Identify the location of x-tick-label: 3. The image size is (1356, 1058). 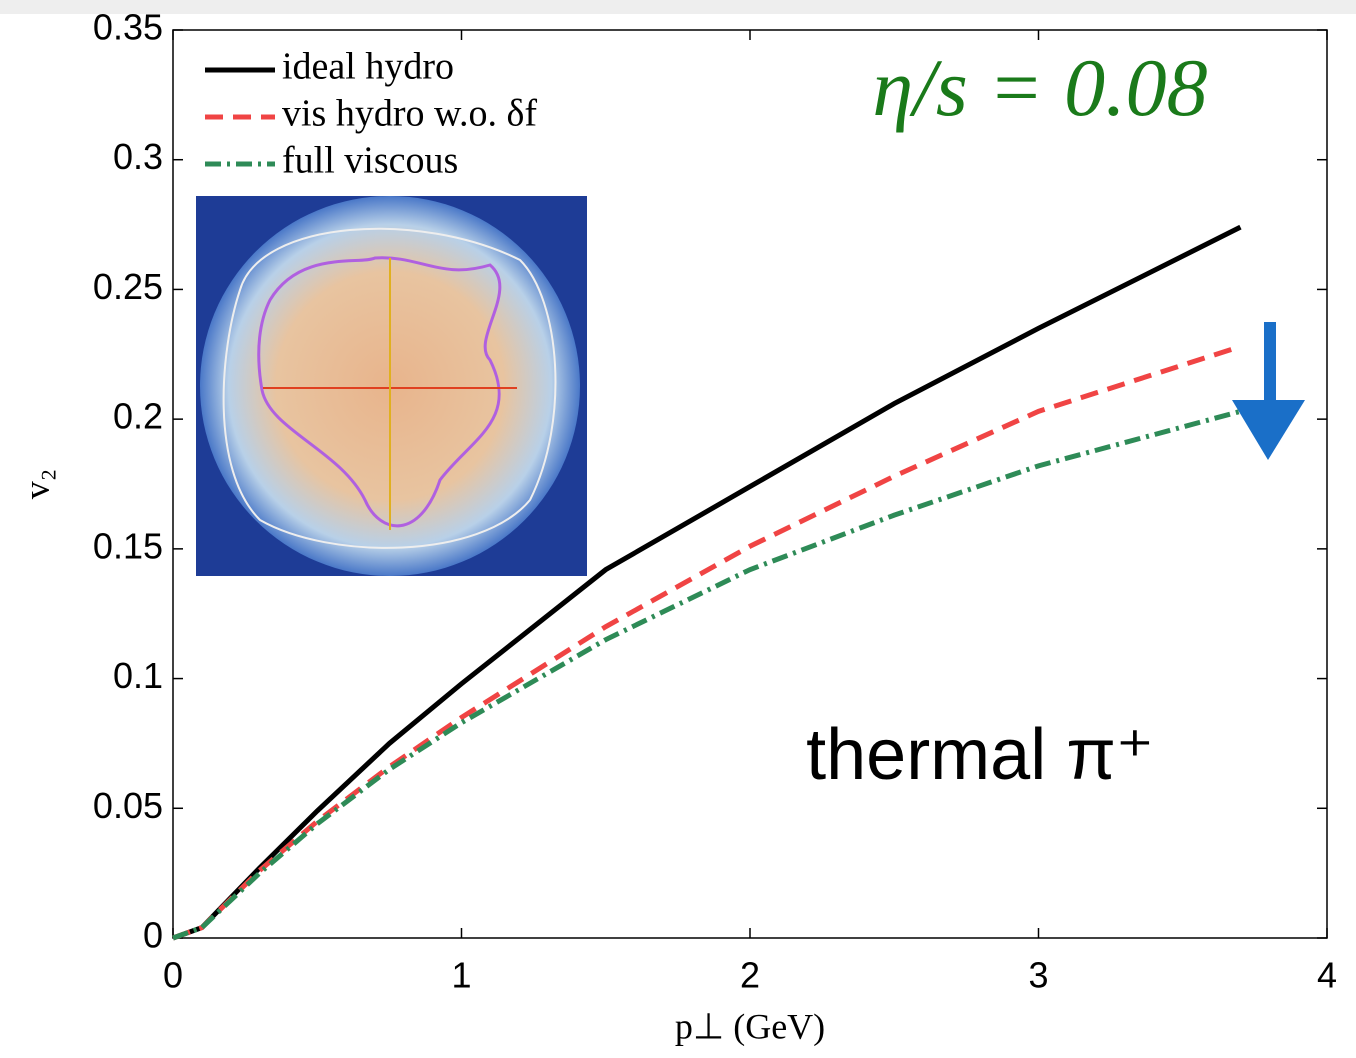
(1038, 975).